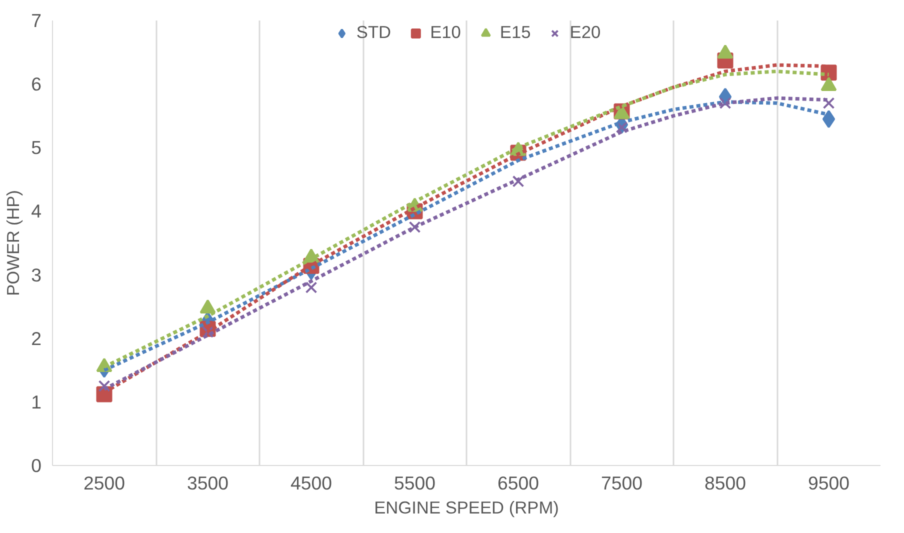 Image resolution: width=904 pixels, height=533 pixels. Describe the element at coordinates (519, 483) in the screenshot. I see `x-tick-label: 6500` at that location.